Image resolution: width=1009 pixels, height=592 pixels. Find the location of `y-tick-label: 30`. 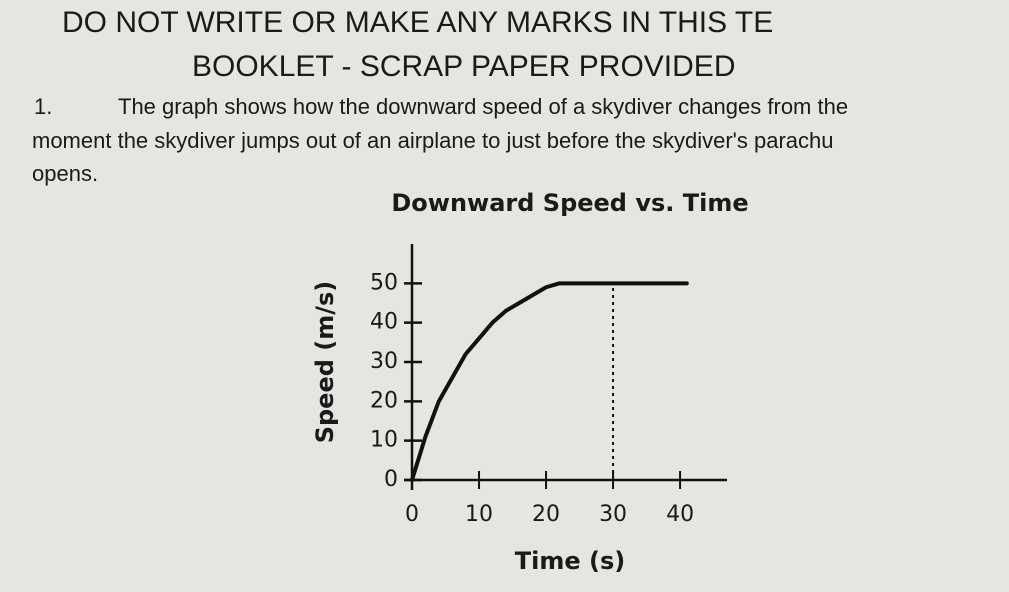

y-tick-label: 30 is located at coordinates (384, 361).